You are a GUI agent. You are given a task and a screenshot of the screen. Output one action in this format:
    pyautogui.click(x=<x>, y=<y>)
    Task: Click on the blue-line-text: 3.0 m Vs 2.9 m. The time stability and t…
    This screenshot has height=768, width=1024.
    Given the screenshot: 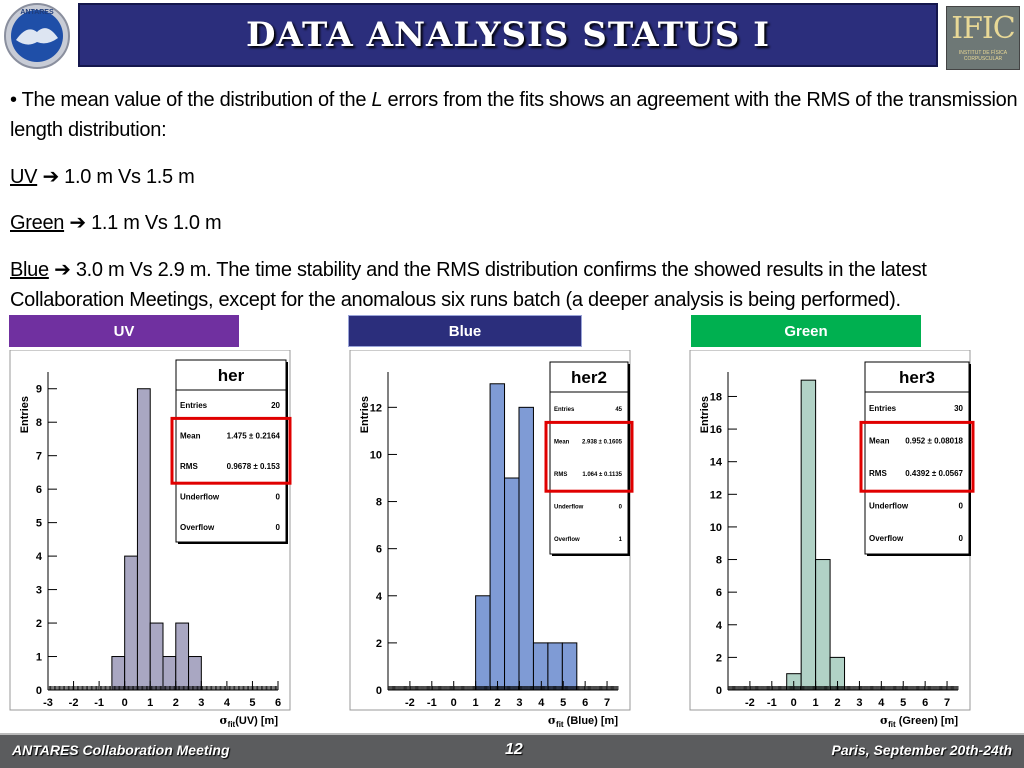 What is the action you would take?
    pyautogui.click(x=468, y=285)
    